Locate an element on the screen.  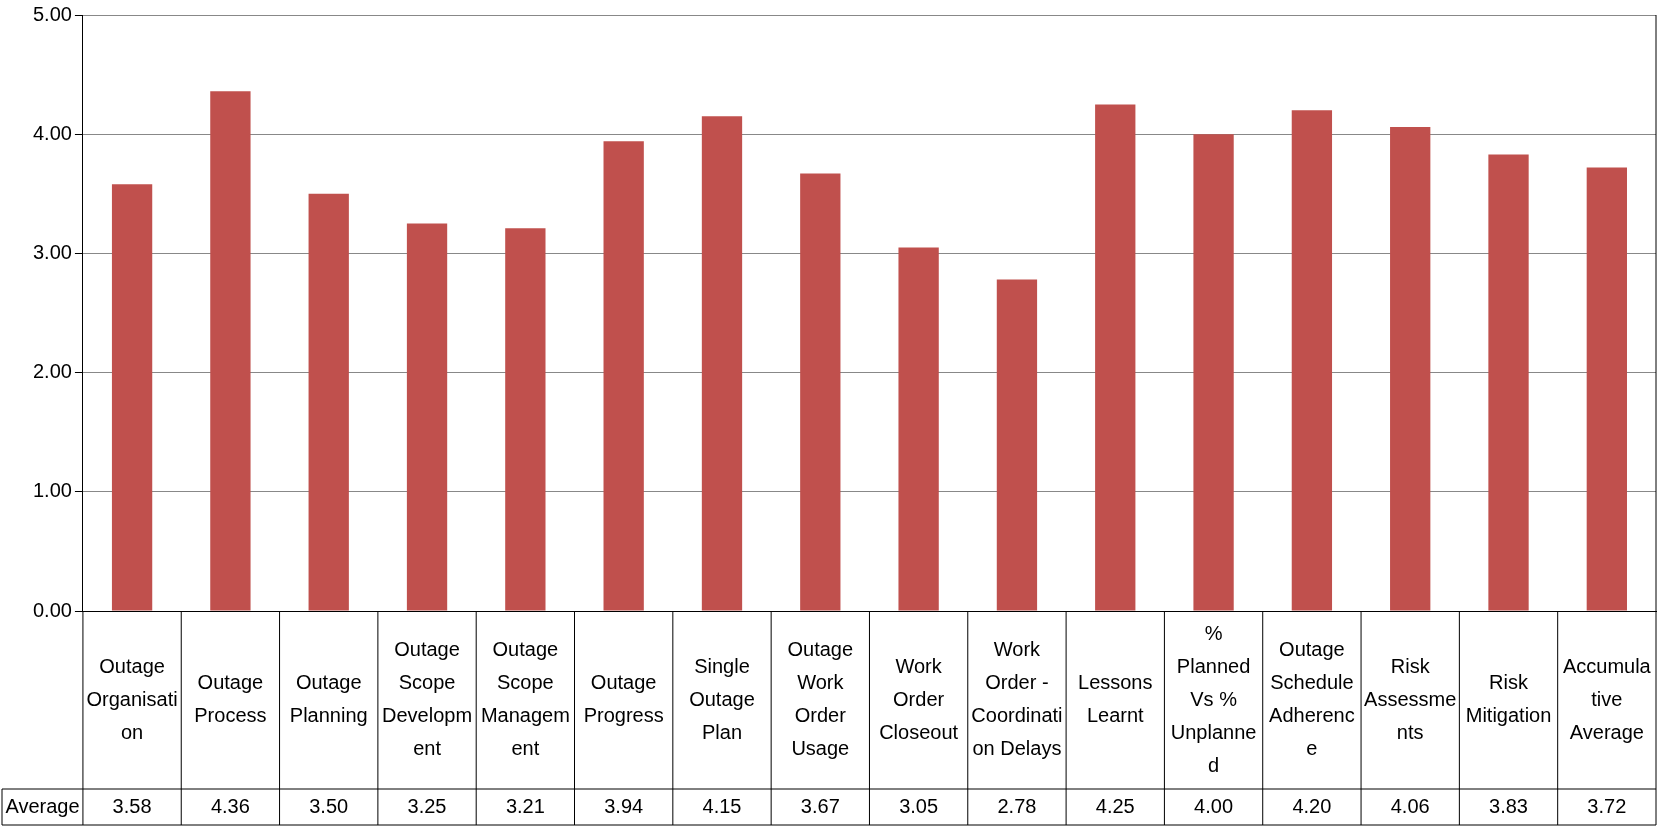
x-tick-label: Outage Organisation is located at coordinates (132, 698).